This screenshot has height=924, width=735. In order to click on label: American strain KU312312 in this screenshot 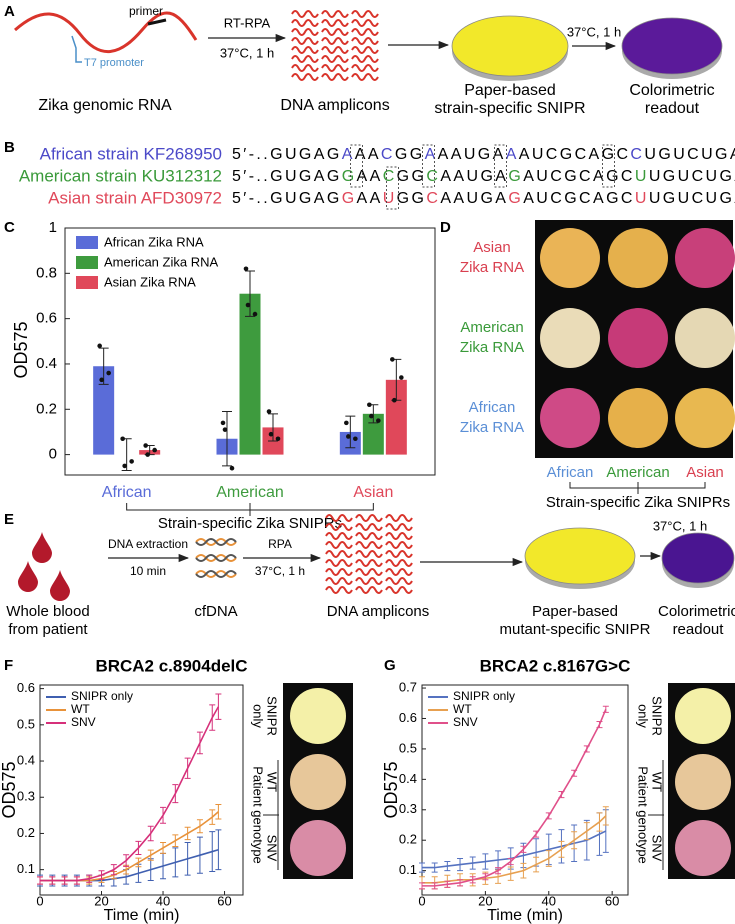, I will do `click(120, 175)`.